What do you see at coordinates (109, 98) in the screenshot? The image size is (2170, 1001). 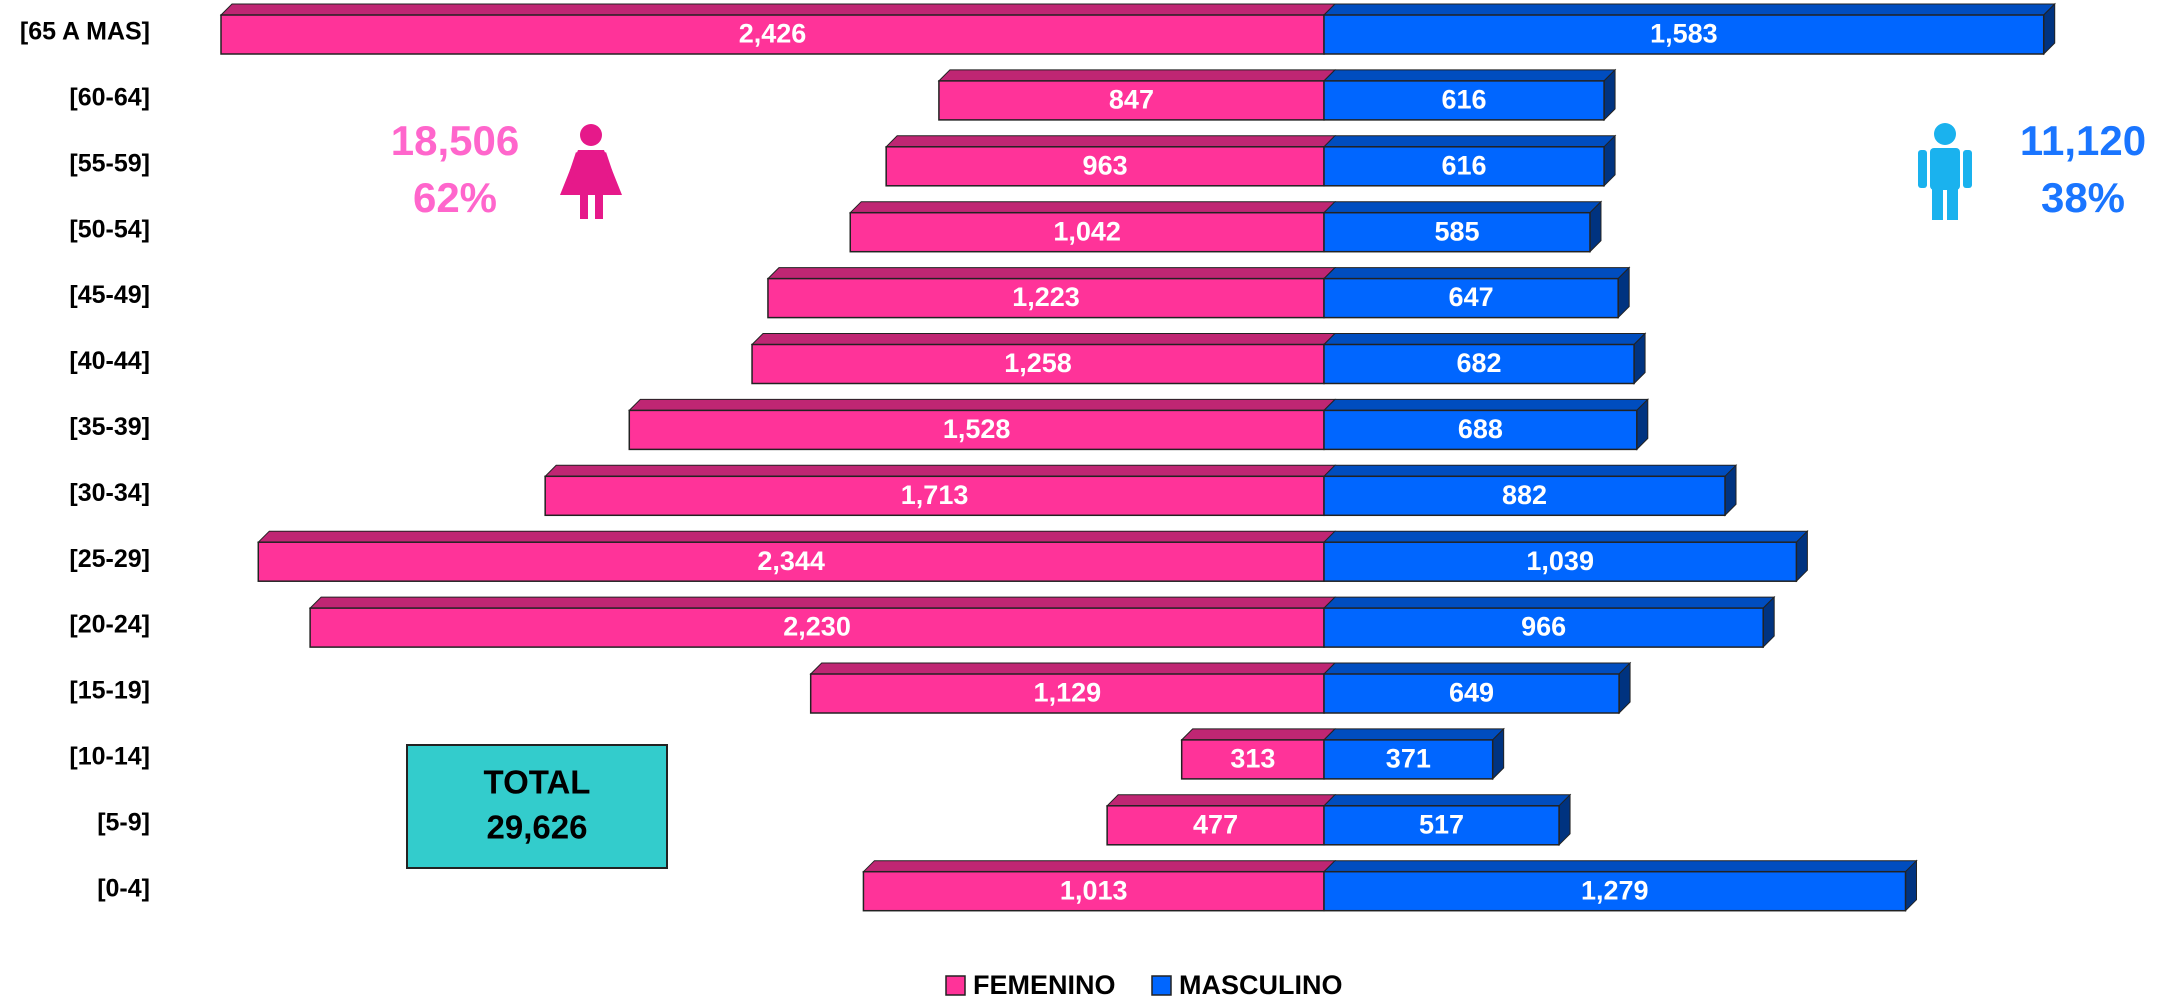 I see `y-tick-label: [60-64]` at bounding box center [109, 98].